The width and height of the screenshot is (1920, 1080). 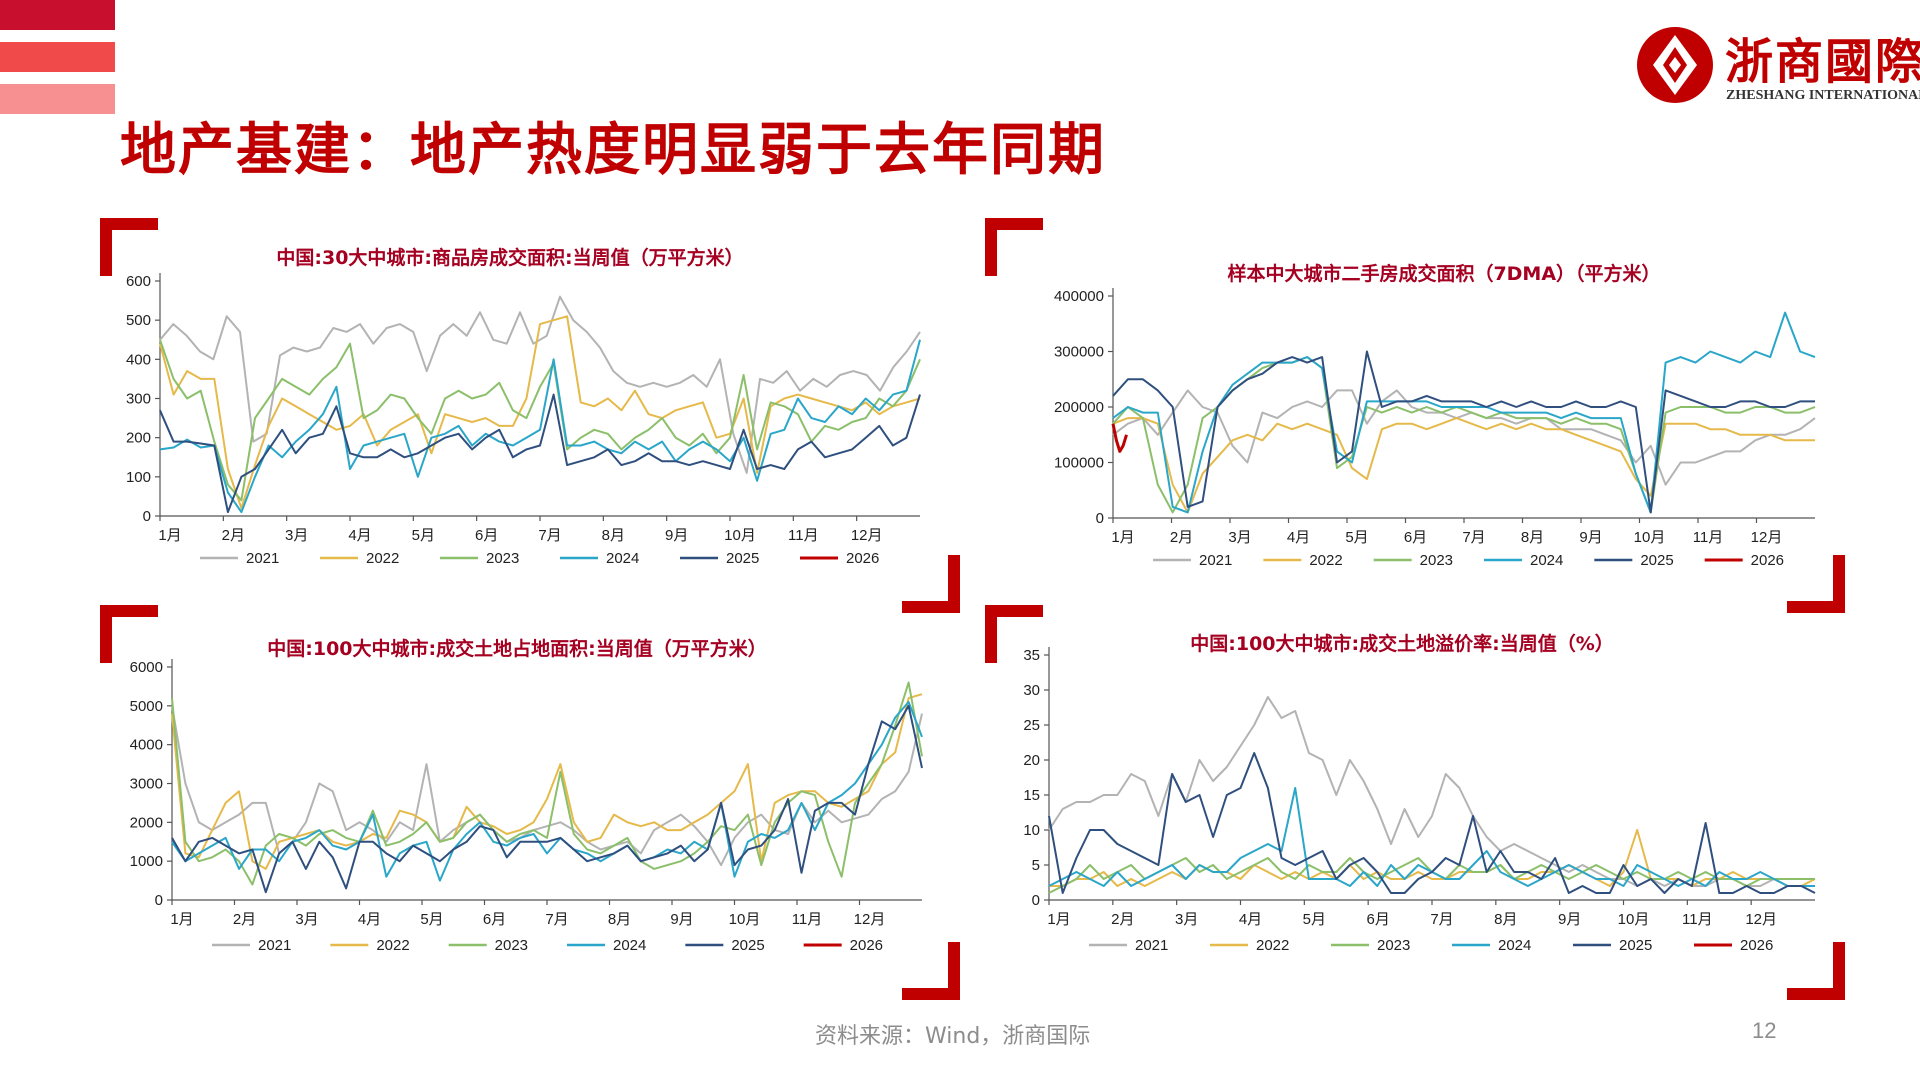 I want to click on logo-mark-icon, so click(x=1675, y=65).